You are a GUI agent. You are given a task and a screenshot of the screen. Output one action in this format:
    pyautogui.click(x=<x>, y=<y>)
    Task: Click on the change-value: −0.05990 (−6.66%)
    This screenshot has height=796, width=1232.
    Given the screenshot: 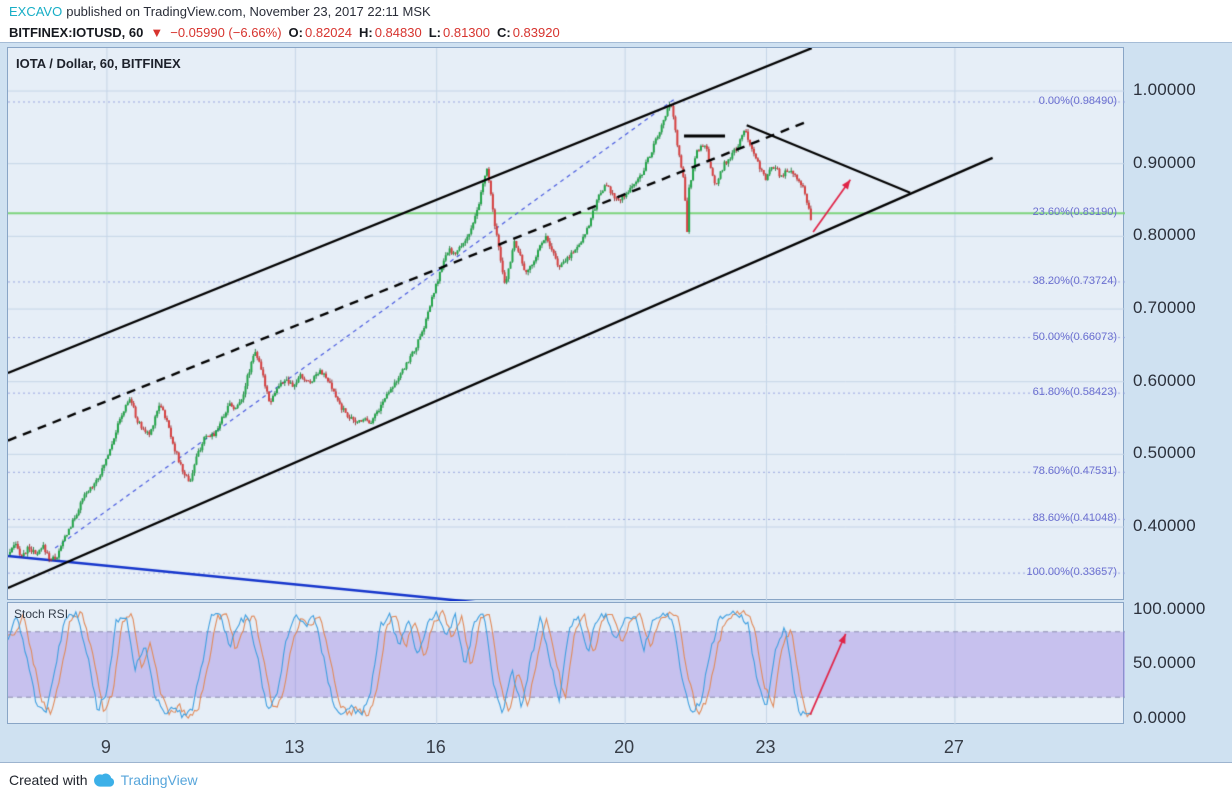 What is the action you would take?
    pyautogui.click(x=226, y=32)
    